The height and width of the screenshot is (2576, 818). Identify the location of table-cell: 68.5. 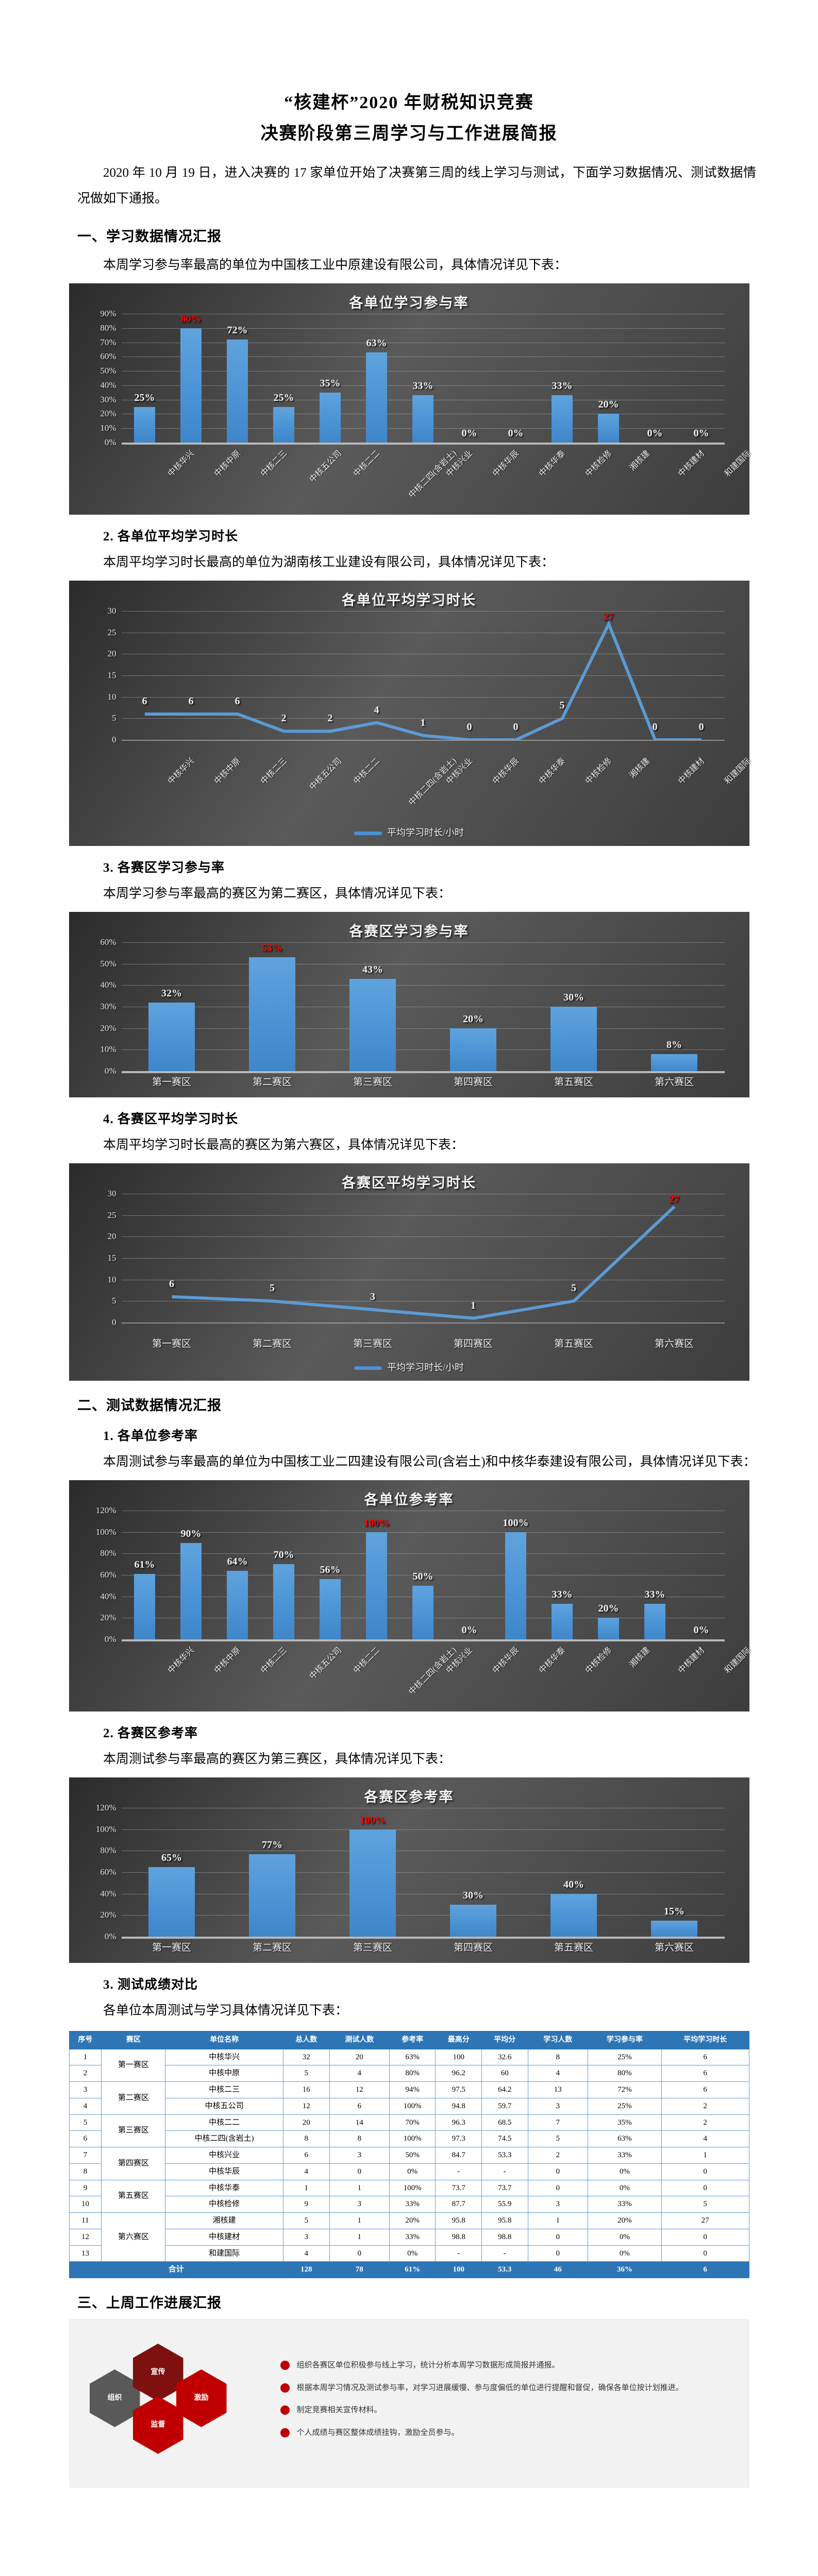
(504, 2122).